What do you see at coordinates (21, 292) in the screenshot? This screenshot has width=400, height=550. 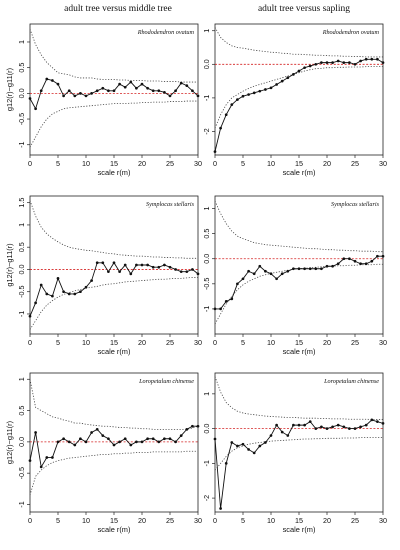 I see `y-tick-label: -0.5` at bounding box center [21, 292].